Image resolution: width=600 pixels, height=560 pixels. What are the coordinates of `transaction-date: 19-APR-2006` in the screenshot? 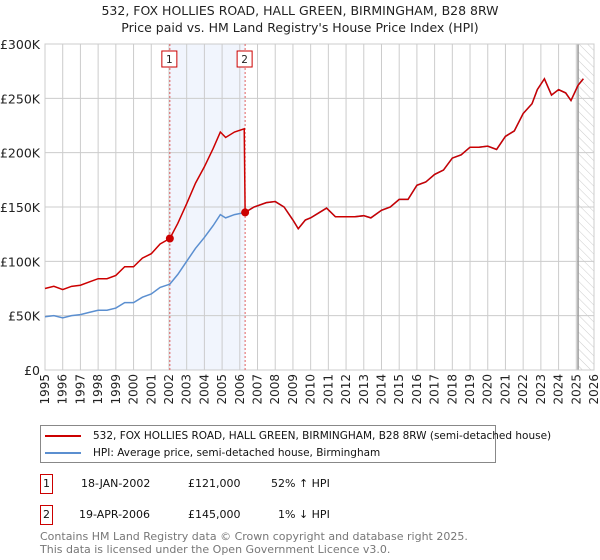 It's located at (115, 514).